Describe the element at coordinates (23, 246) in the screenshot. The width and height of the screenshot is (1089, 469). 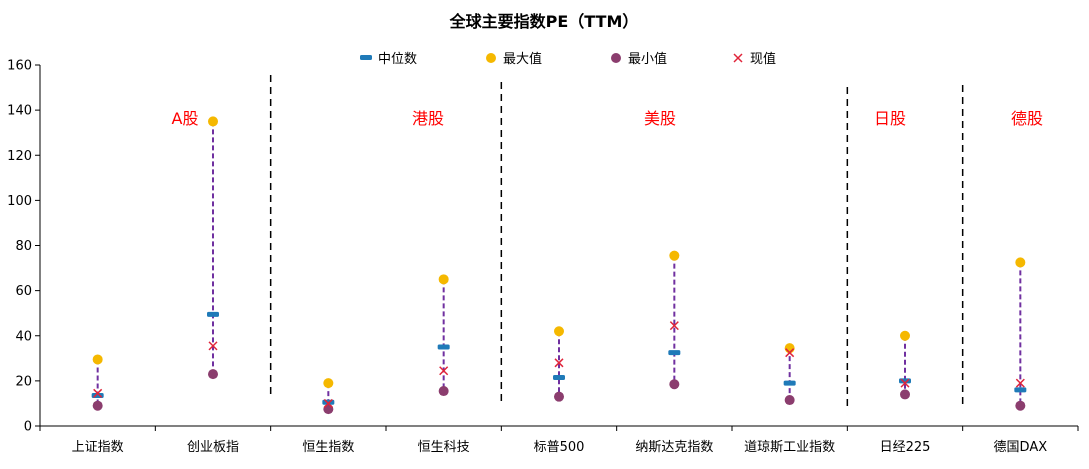
I see `y-tick-label: 80` at that location.